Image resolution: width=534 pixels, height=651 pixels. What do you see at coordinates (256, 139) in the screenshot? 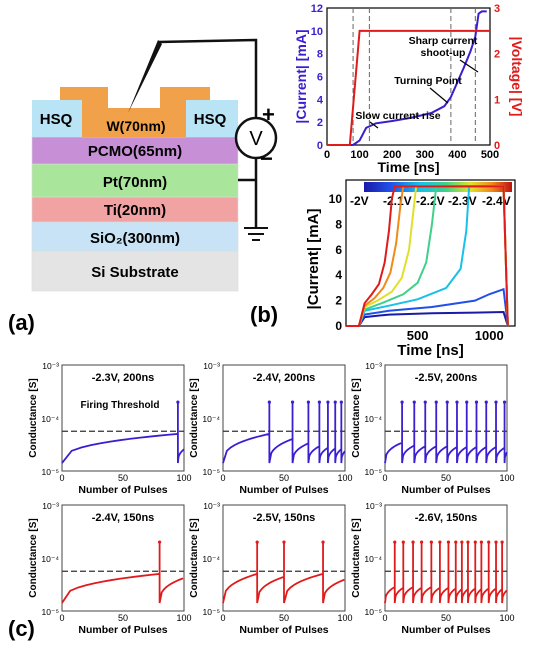
I see `voltmeter-label: V` at bounding box center [256, 139].